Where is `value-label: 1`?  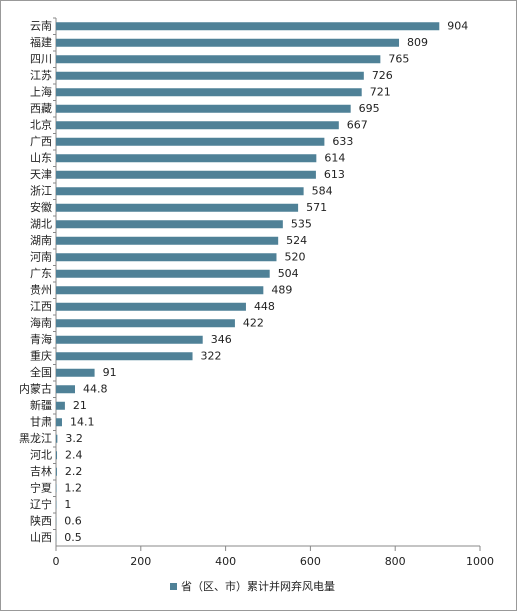
value-label: 1 is located at coordinates (67, 504).